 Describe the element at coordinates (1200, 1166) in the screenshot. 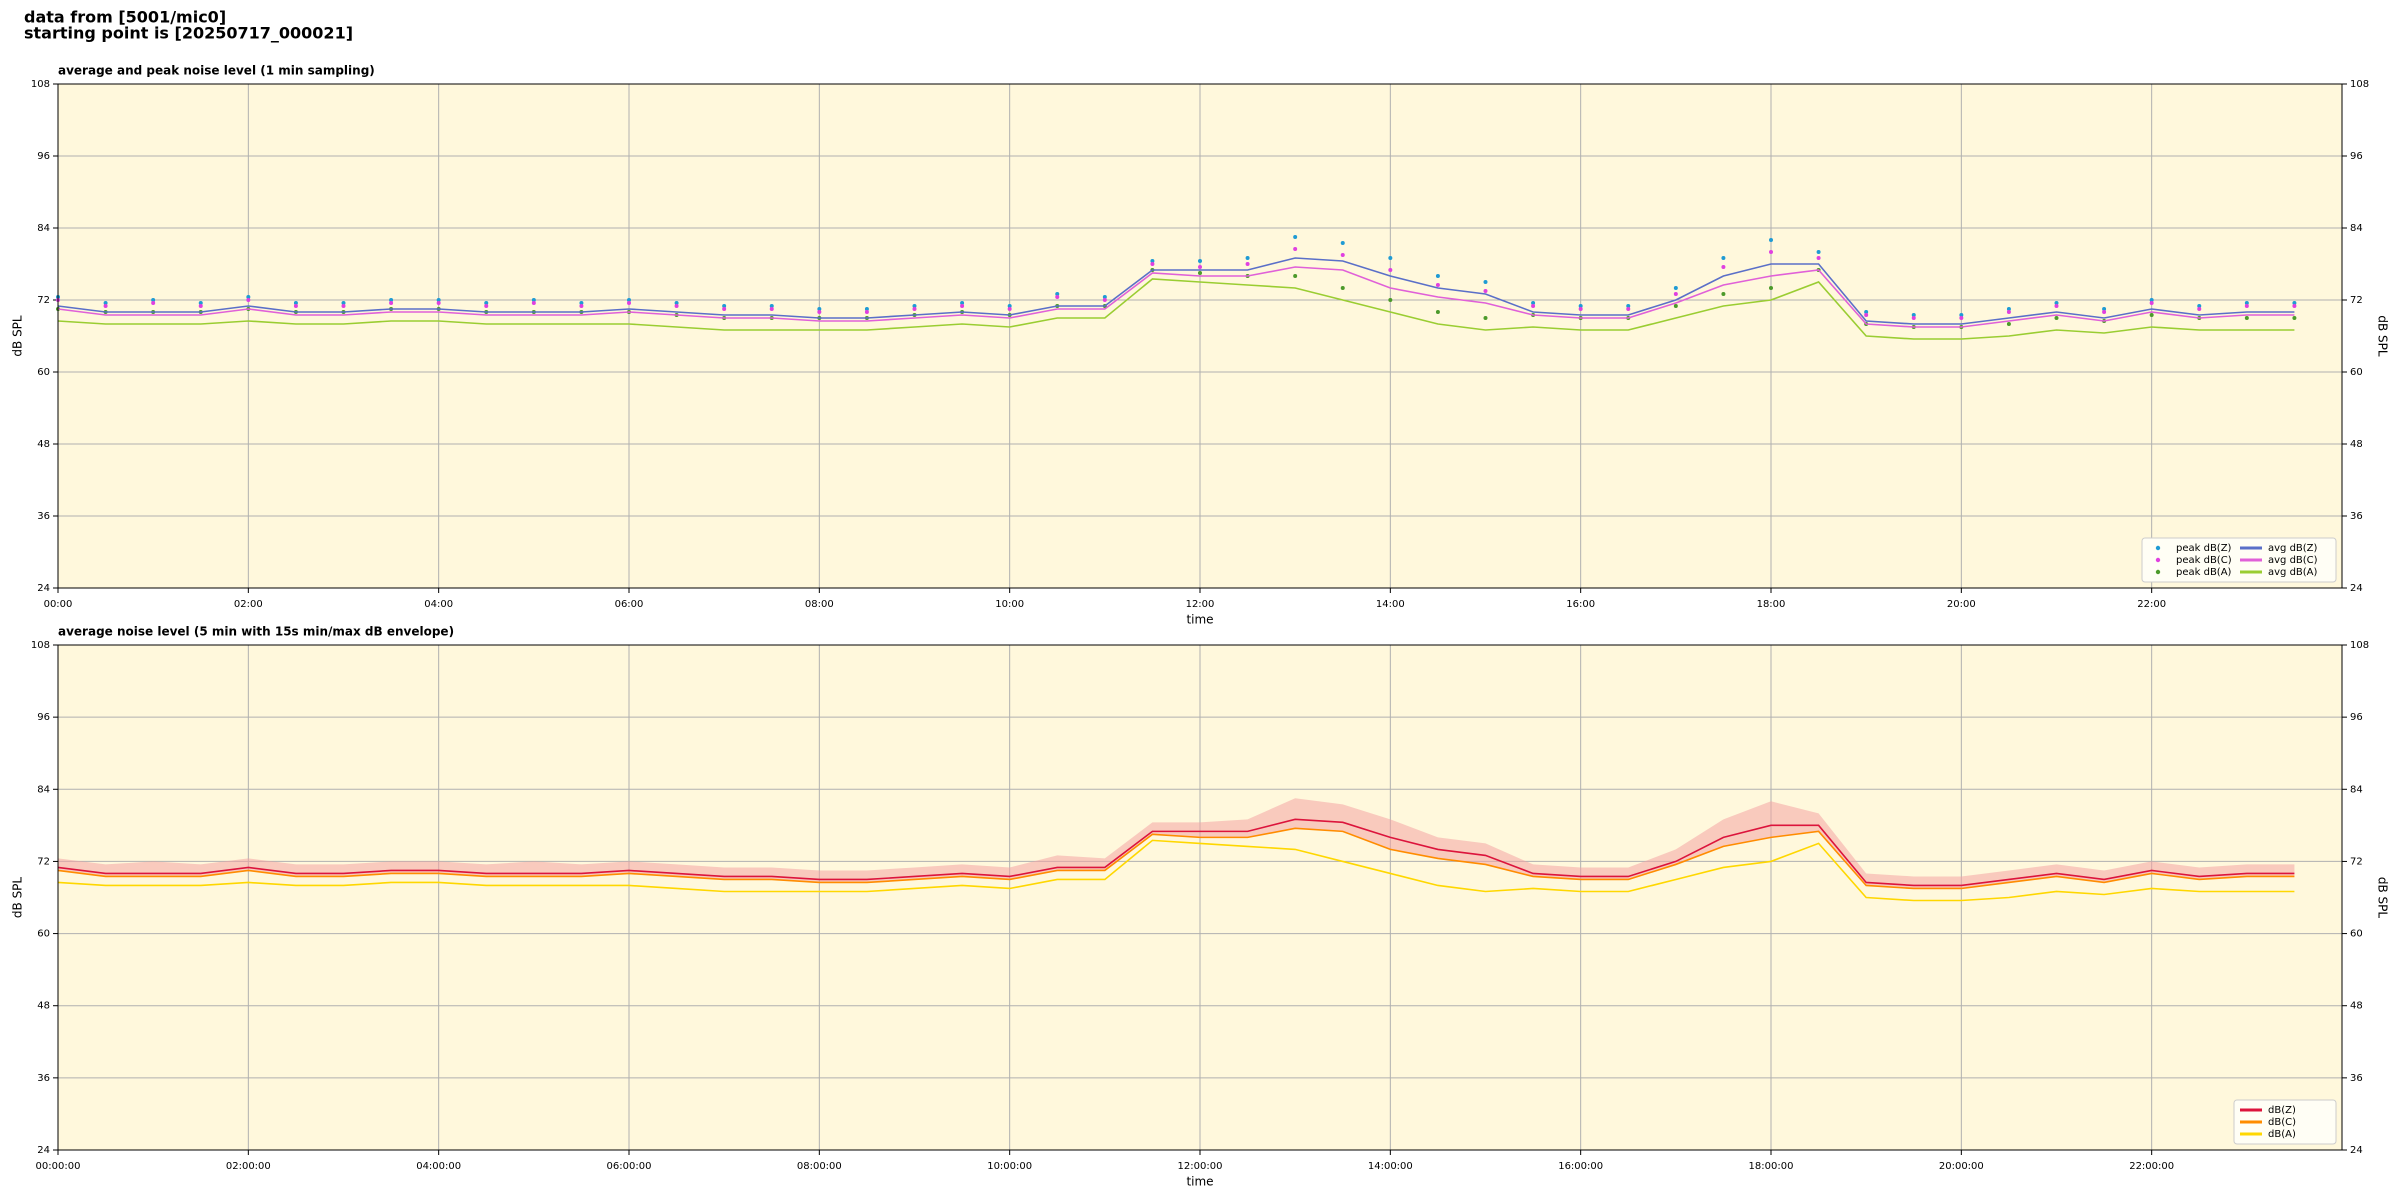

I see `x-tick-label: 12:00:00` at that location.